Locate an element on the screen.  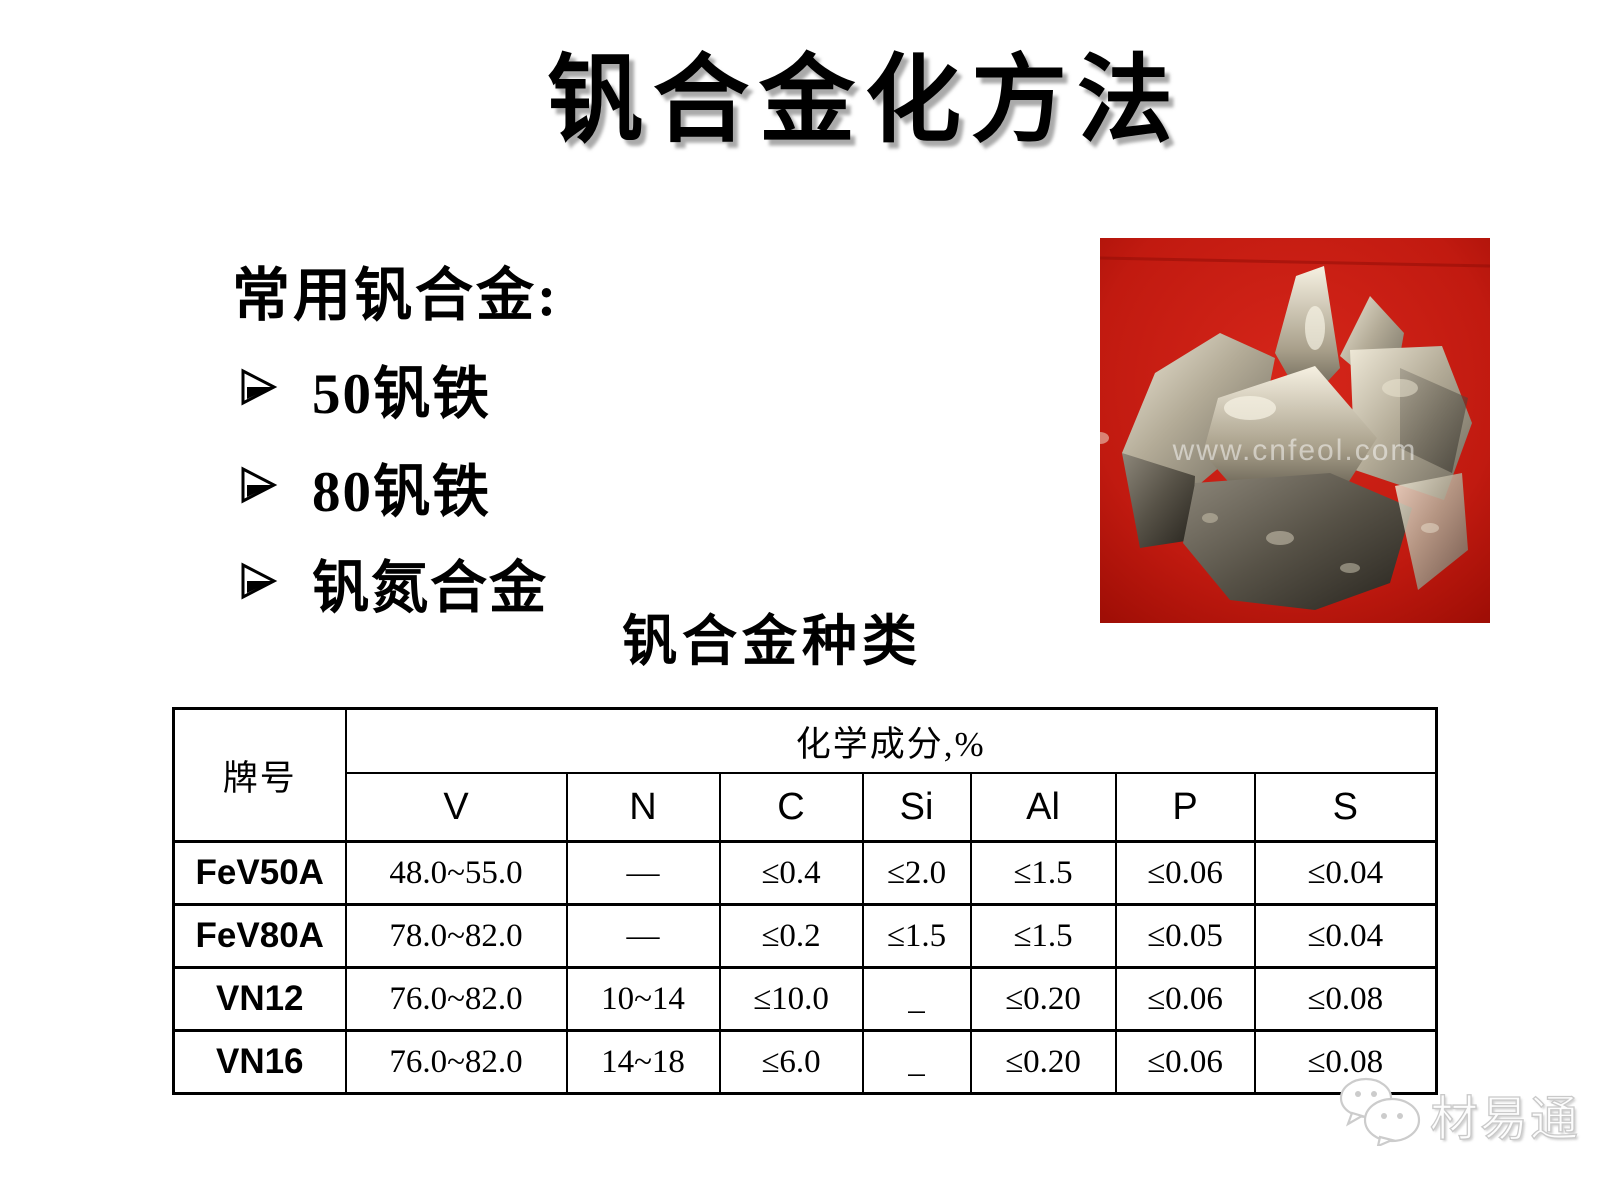
table-cell: ≤10.0 is located at coordinates (791, 999).